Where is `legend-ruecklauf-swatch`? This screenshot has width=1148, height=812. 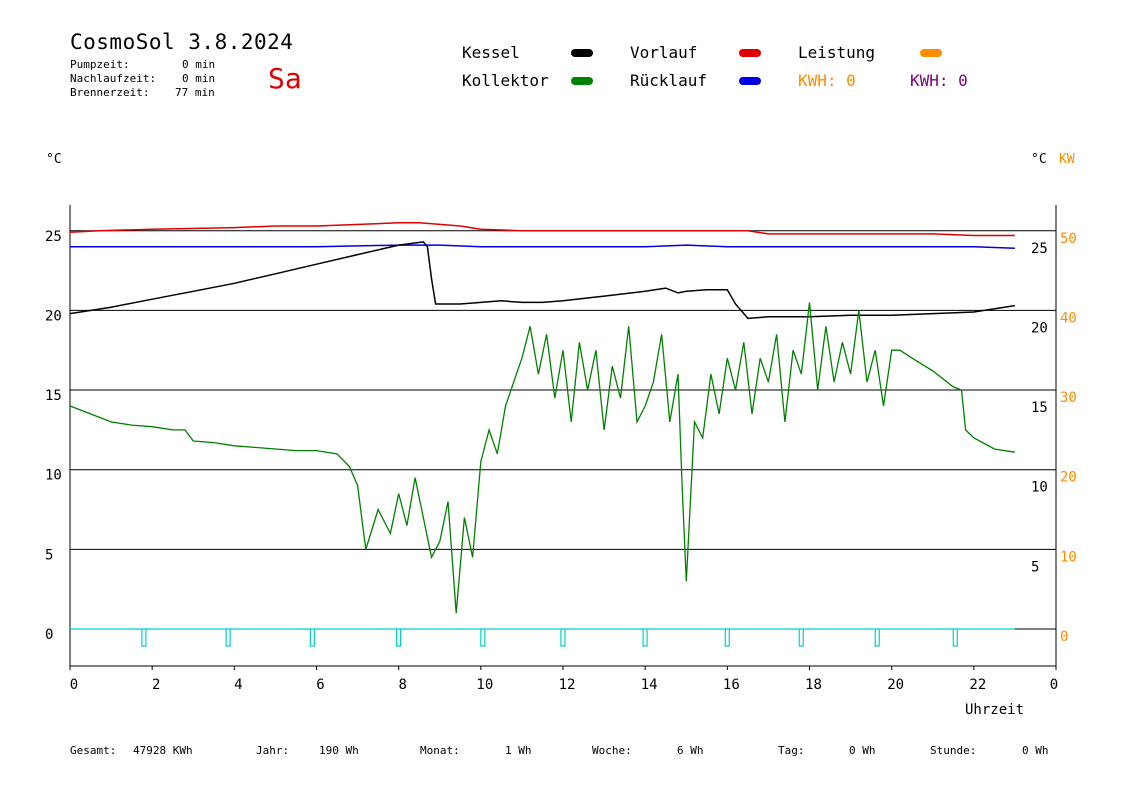 legend-ruecklauf-swatch is located at coordinates (750, 81).